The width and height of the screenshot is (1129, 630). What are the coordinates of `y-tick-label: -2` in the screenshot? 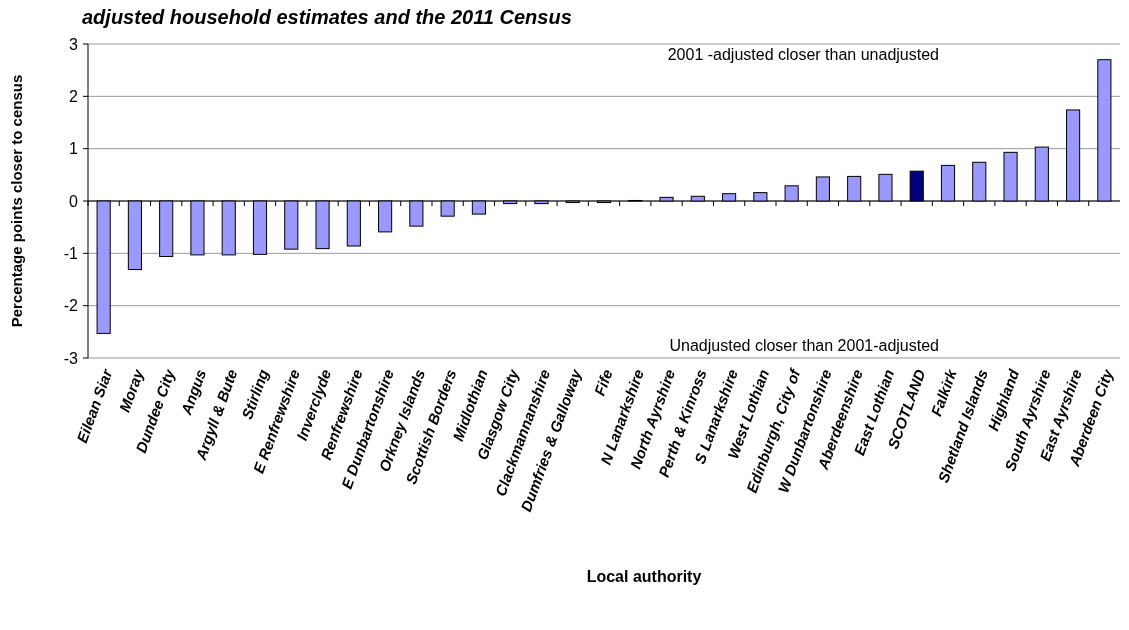 It's located at (71, 306).